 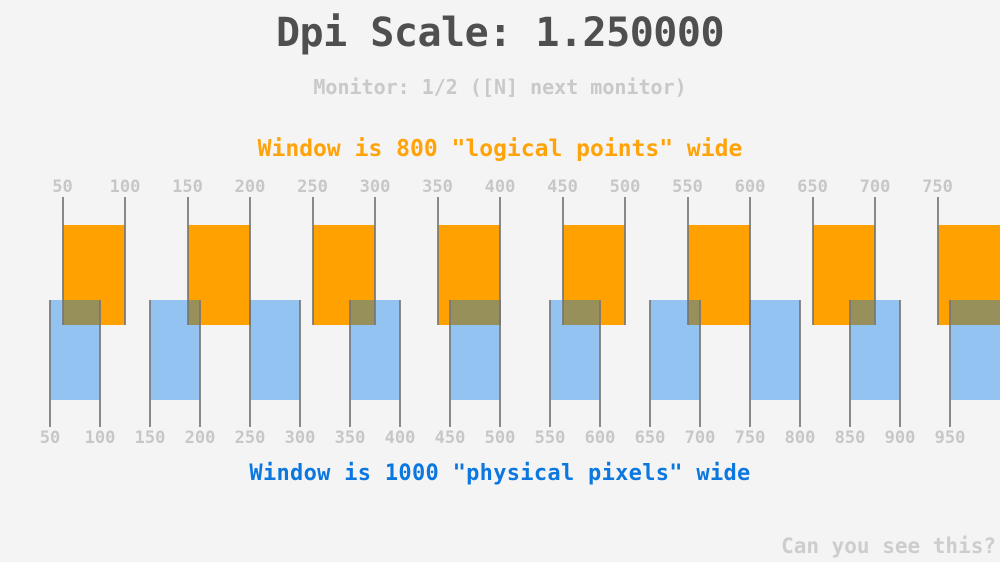 I want to click on bottom-ruler-label: 50, so click(x=50, y=438).